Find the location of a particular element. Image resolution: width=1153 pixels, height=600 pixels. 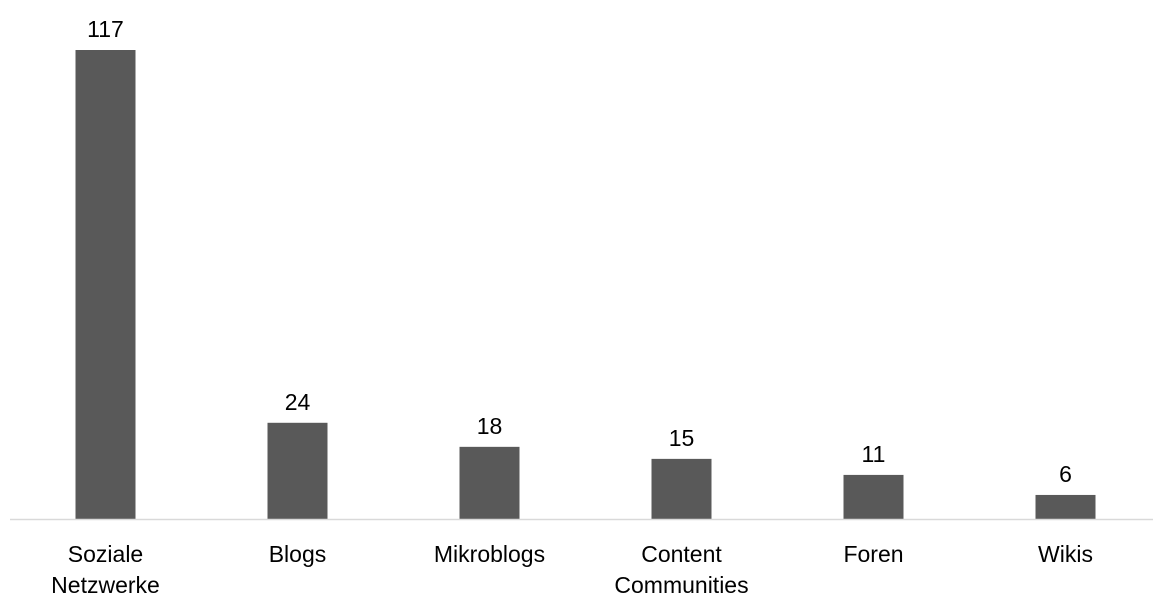

category-label-3: Content Communities is located at coordinates (681, 569).